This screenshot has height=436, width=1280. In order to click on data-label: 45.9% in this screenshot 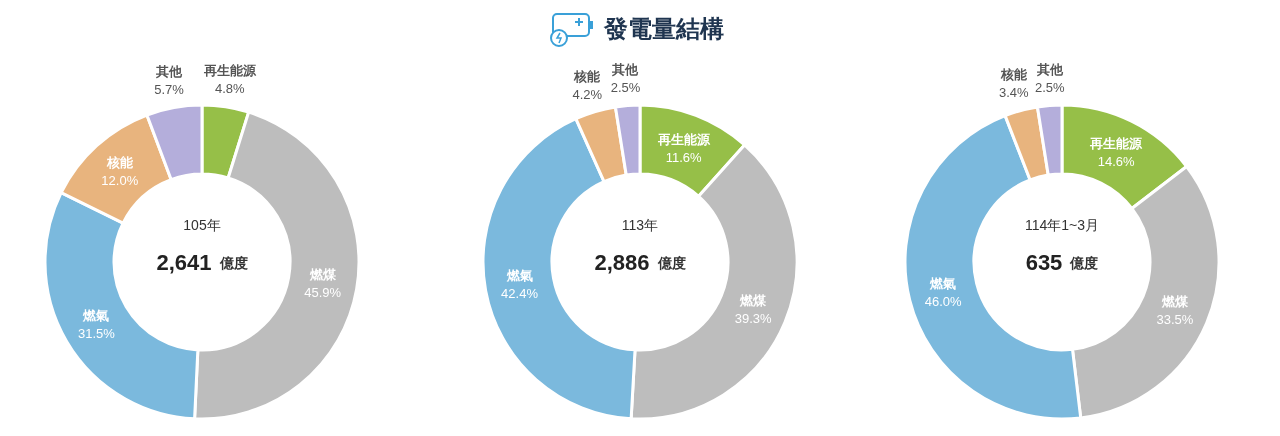, I will do `click(323, 293)`.